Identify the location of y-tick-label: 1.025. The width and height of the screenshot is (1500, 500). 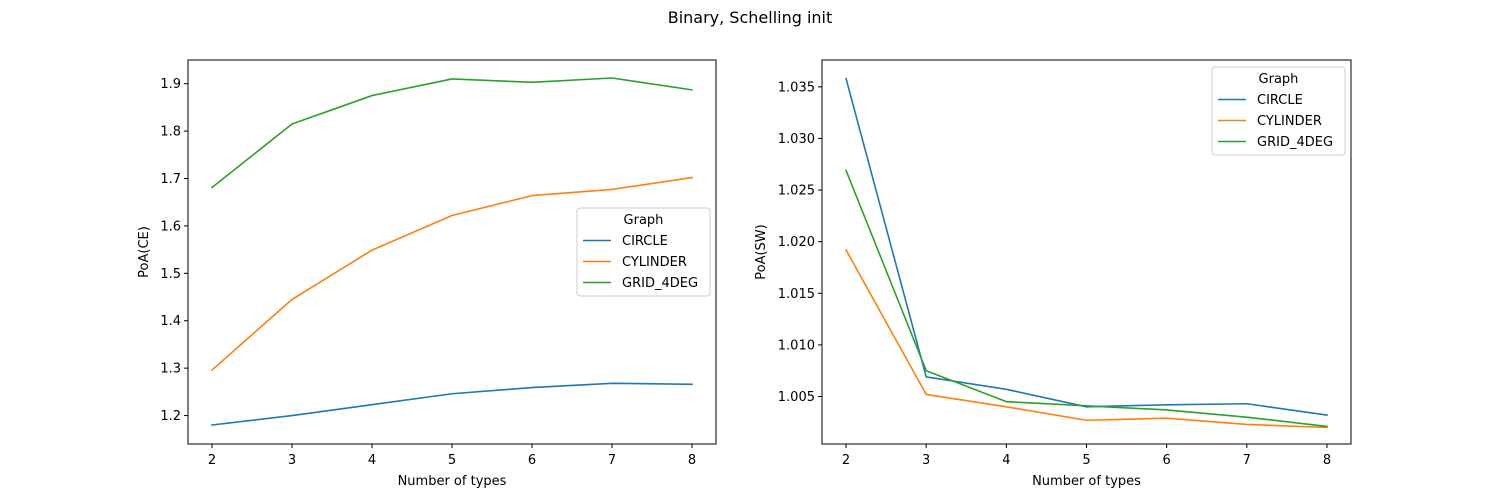
(796, 191).